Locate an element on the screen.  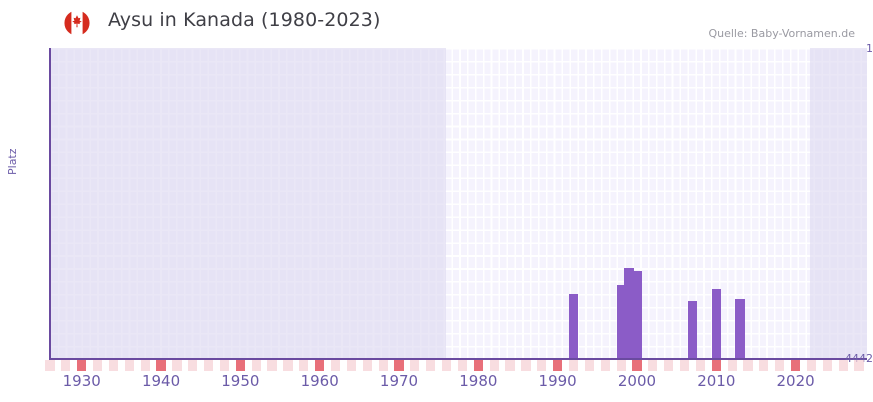
tickmark-1926 is located at coordinates (50, 365).